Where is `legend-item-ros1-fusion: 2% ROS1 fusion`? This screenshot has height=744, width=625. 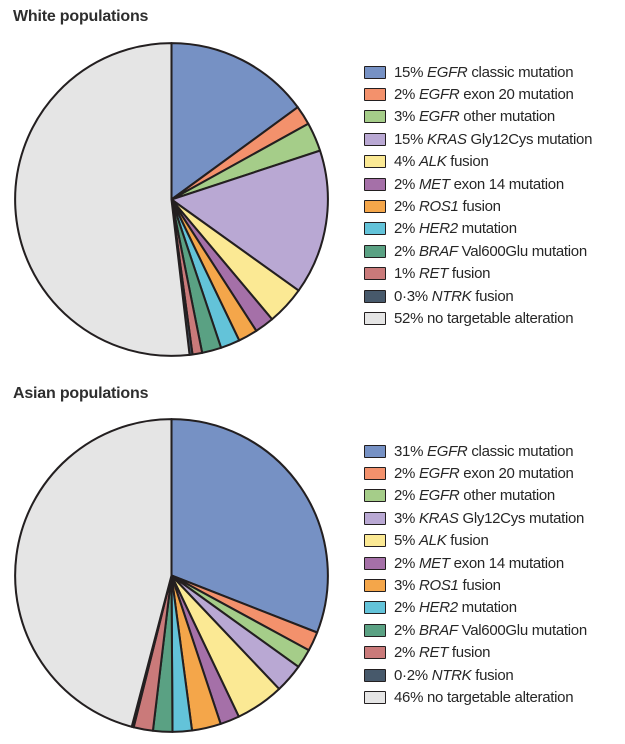 legend-item-ros1-fusion: 2% ROS1 fusion is located at coordinates (478, 206).